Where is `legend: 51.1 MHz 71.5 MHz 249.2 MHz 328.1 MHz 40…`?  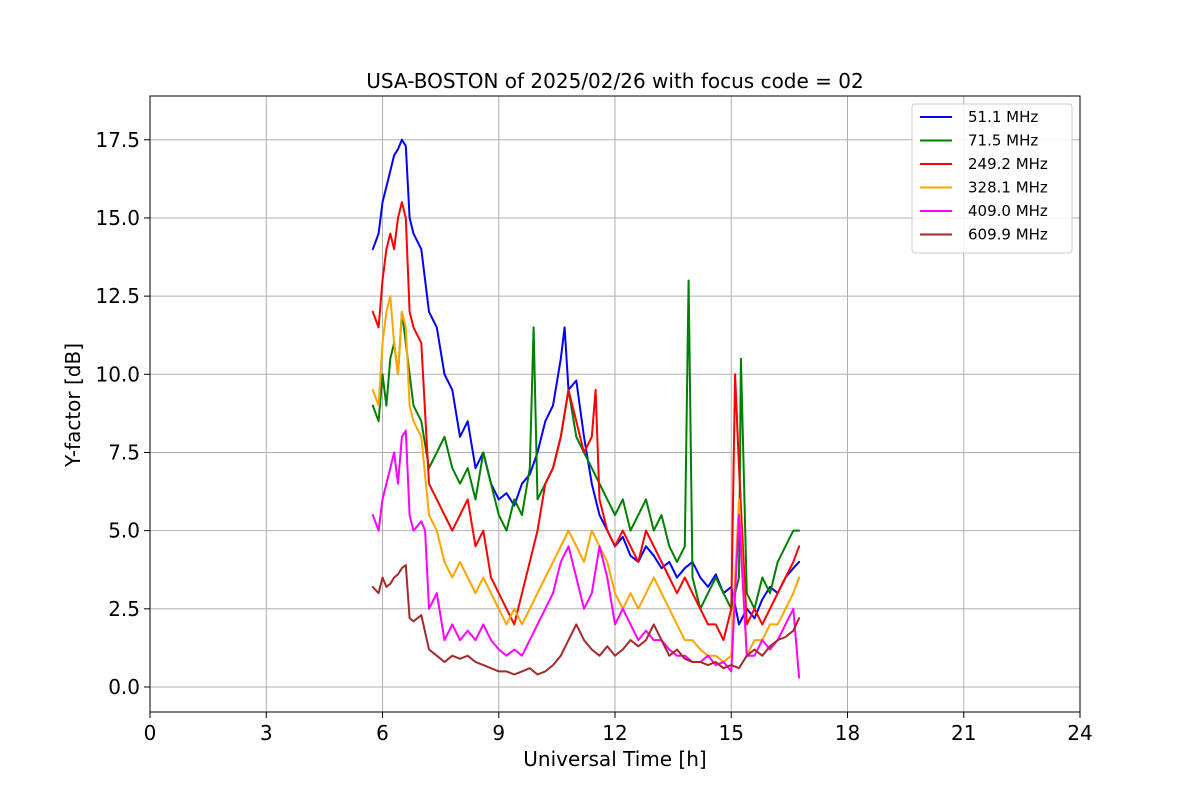 legend: 51.1 MHz 71.5 MHz 249.2 MHz 328.1 MHz 40… is located at coordinates (992, 178).